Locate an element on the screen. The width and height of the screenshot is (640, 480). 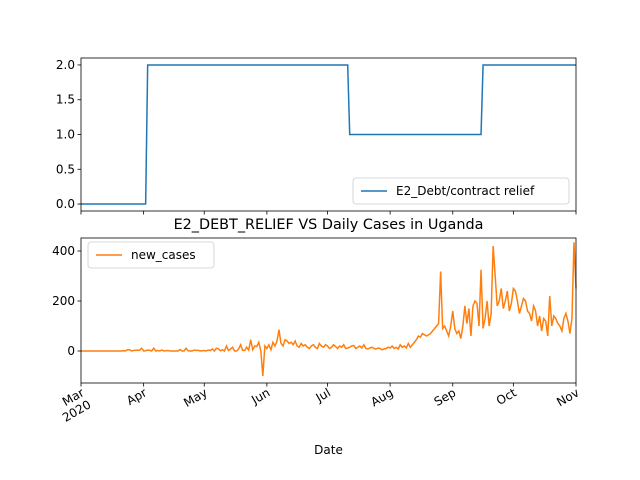
y-tick-label: 1.0 is located at coordinates (65, 135).